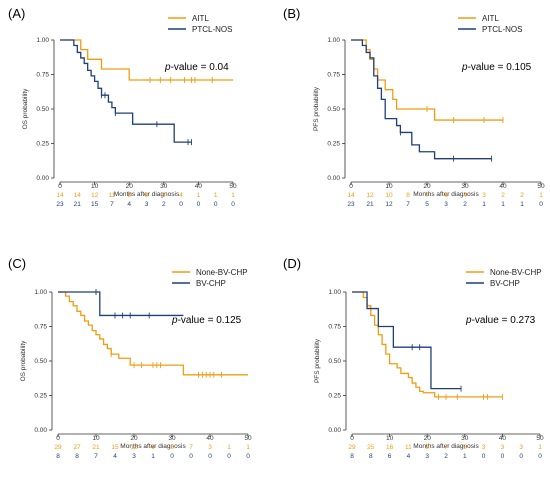 This screenshot has height=496, width=550. Describe the element at coordinates (292, 263) in the screenshot. I see `panel-label: (D)` at that location.